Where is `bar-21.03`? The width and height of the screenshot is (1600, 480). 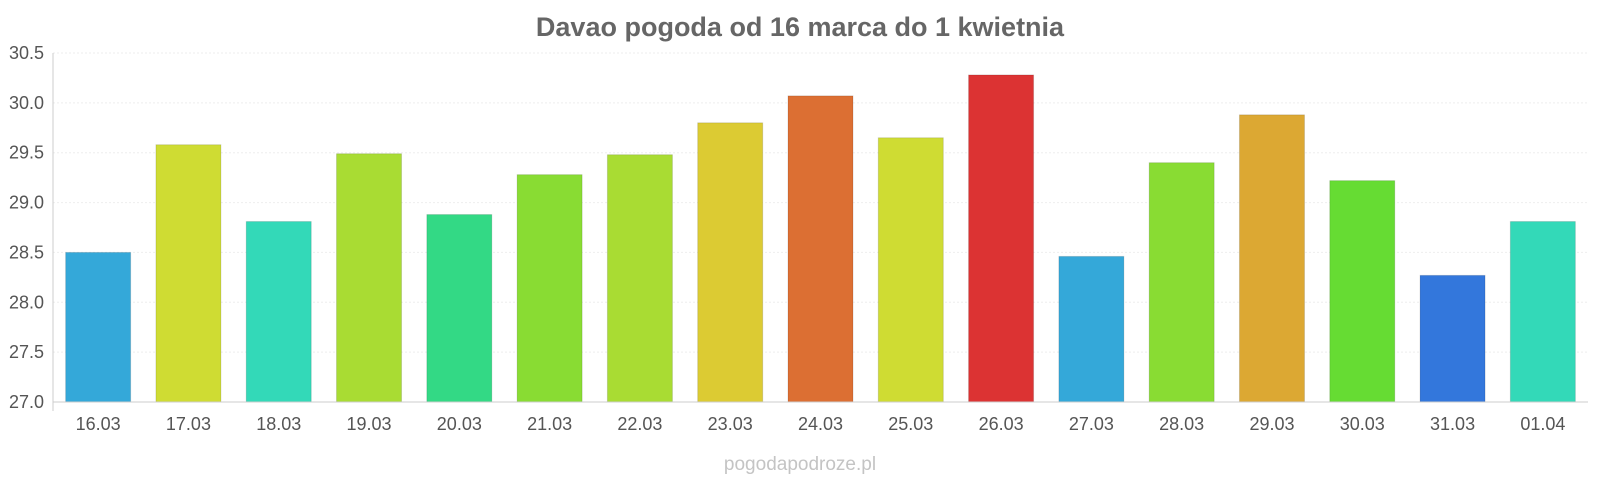 bar-21.03 is located at coordinates (549, 288).